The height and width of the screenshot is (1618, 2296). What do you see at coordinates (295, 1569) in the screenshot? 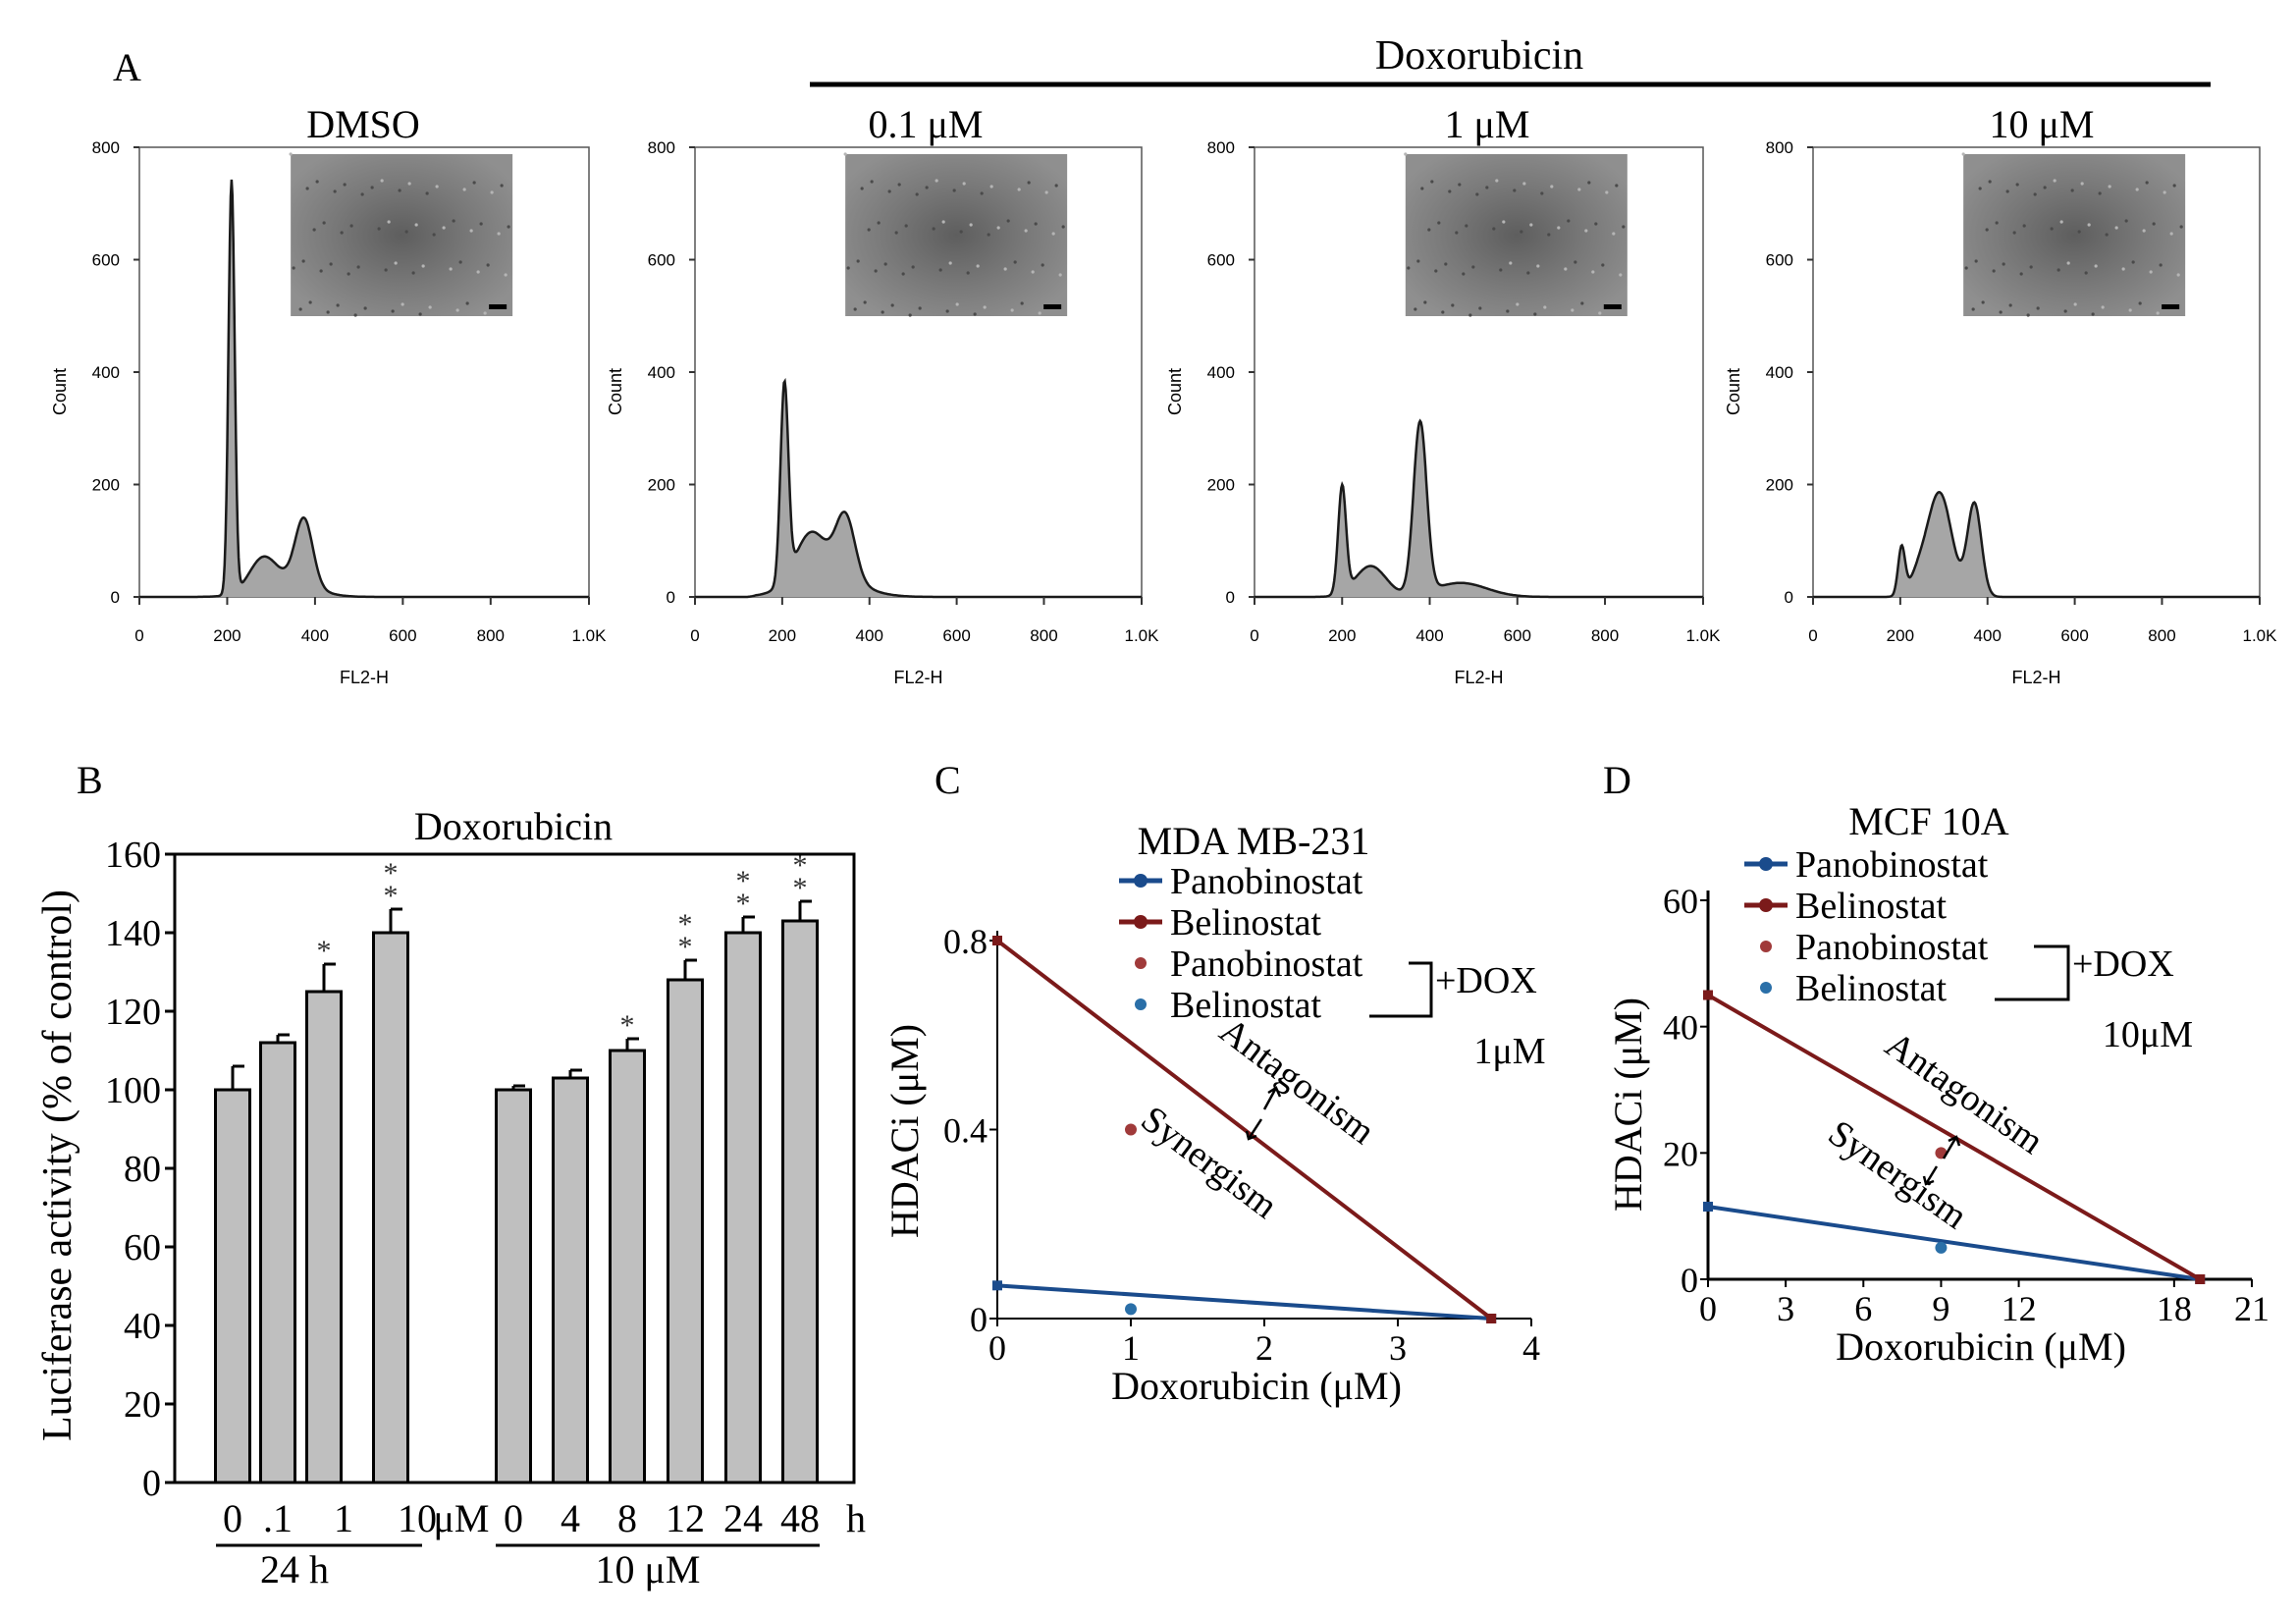
I see `group-label: 24 h` at bounding box center [295, 1569].